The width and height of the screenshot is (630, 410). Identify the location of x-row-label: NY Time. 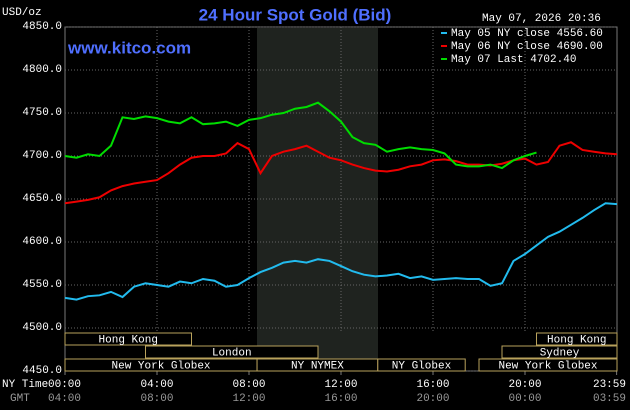
(25, 385).